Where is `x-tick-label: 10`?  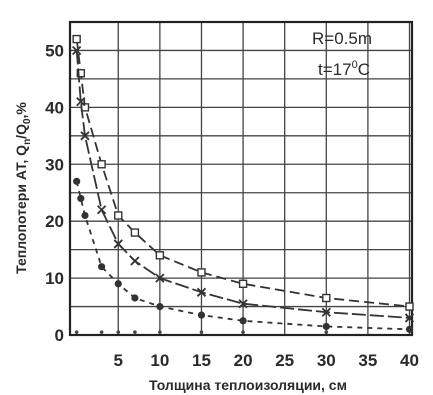
x-tick-label: 10 is located at coordinates (159, 360).